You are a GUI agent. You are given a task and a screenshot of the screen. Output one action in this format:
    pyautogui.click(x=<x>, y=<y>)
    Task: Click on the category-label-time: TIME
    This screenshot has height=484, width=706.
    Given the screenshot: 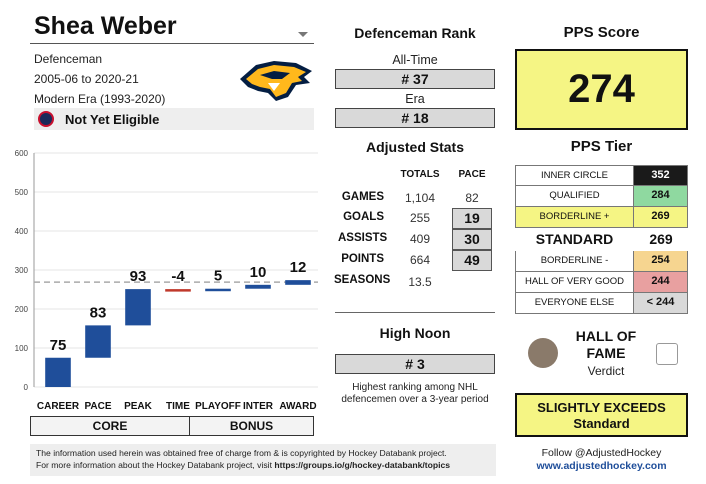 What is the action you would take?
    pyautogui.click(x=178, y=406)
    